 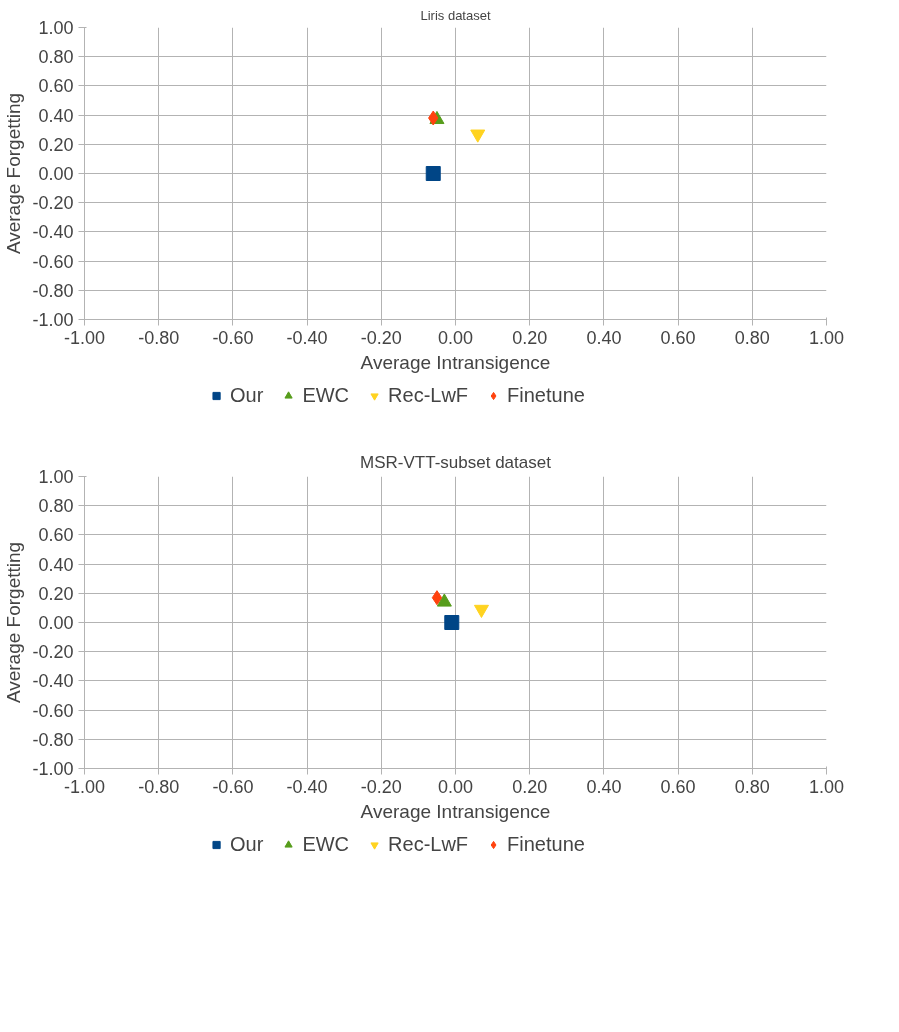 I want to click on chart-title: MSR-VTT-subset dataset, so click(x=456, y=462).